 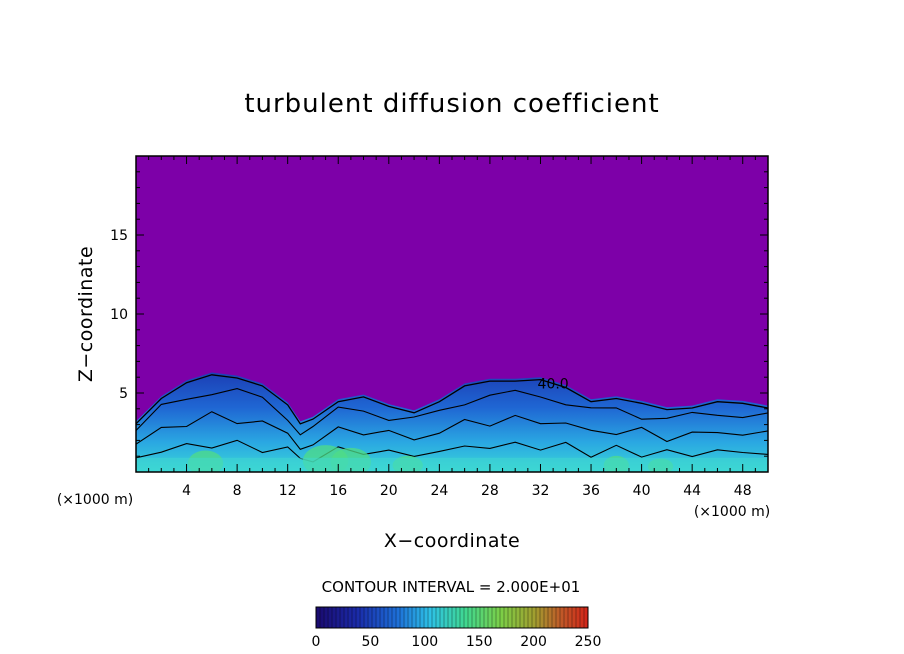 What do you see at coordinates (642, 491) in the screenshot?
I see `x-tick-label: 40` at bounding box center [642, 491].